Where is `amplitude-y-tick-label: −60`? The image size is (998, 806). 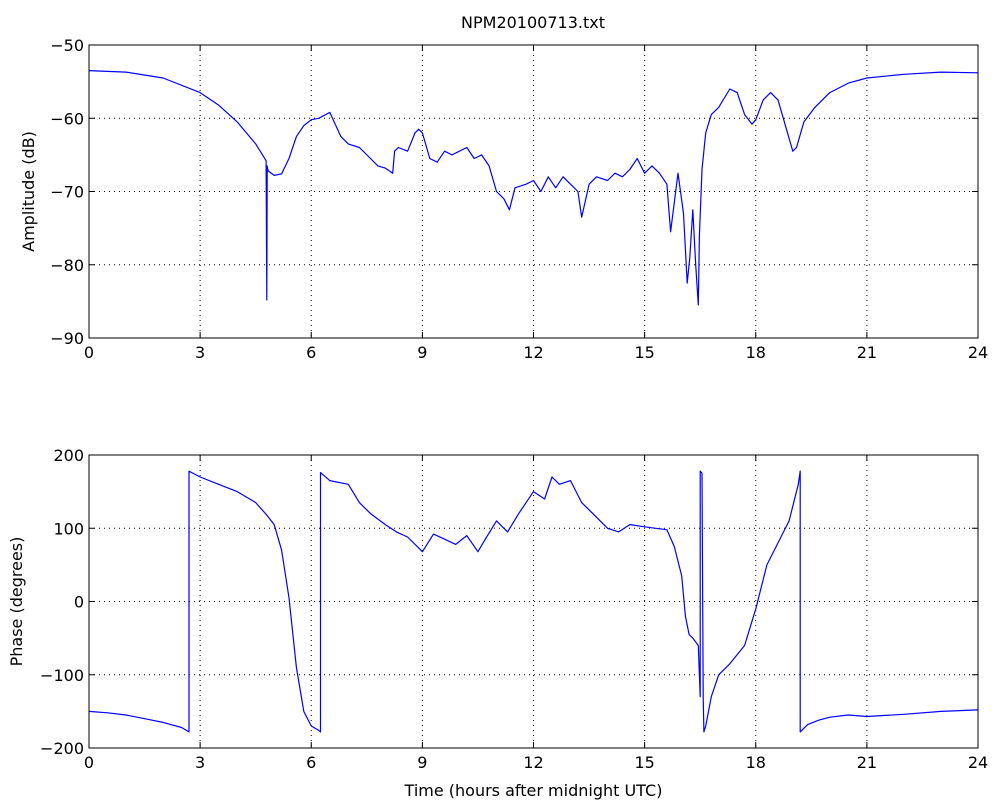
amplitude-y-tick-label: −60 is located at coordinates (67, 118).